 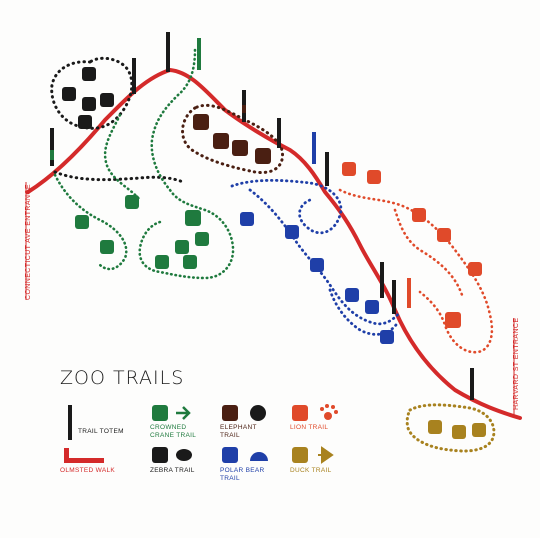 I want to click on zebra-trail-connector, so click(x=120, y=177).